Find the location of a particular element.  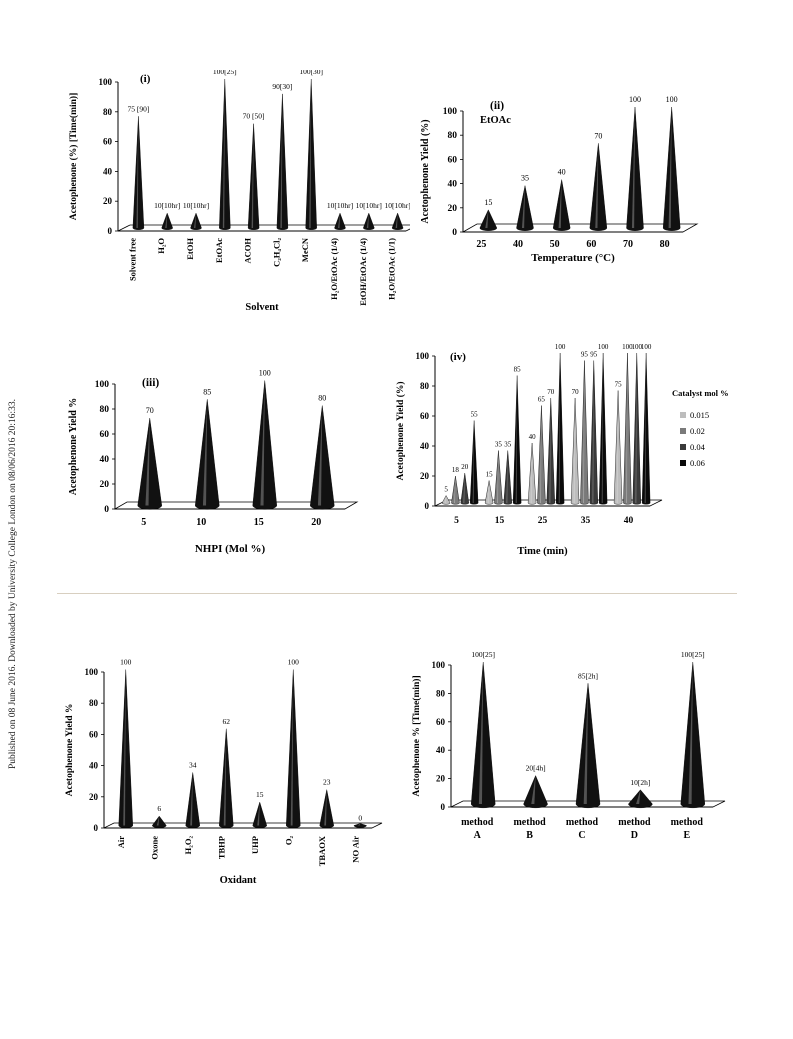

data-label: 62 is located at coordinates (227, 721).